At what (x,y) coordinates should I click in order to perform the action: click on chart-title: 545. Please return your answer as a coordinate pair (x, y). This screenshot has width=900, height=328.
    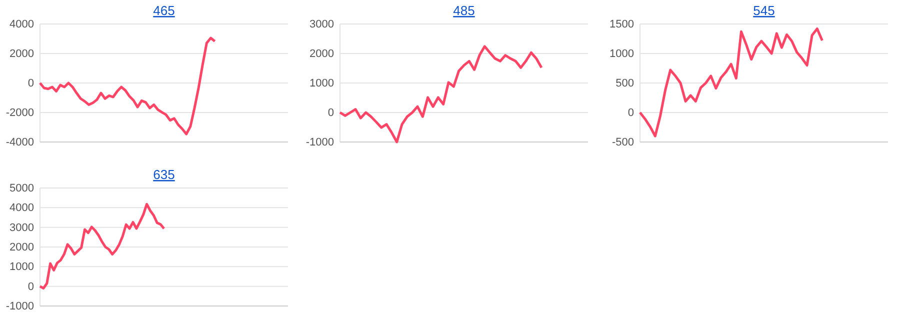
    Looking at the image, I should click on (764, 10).